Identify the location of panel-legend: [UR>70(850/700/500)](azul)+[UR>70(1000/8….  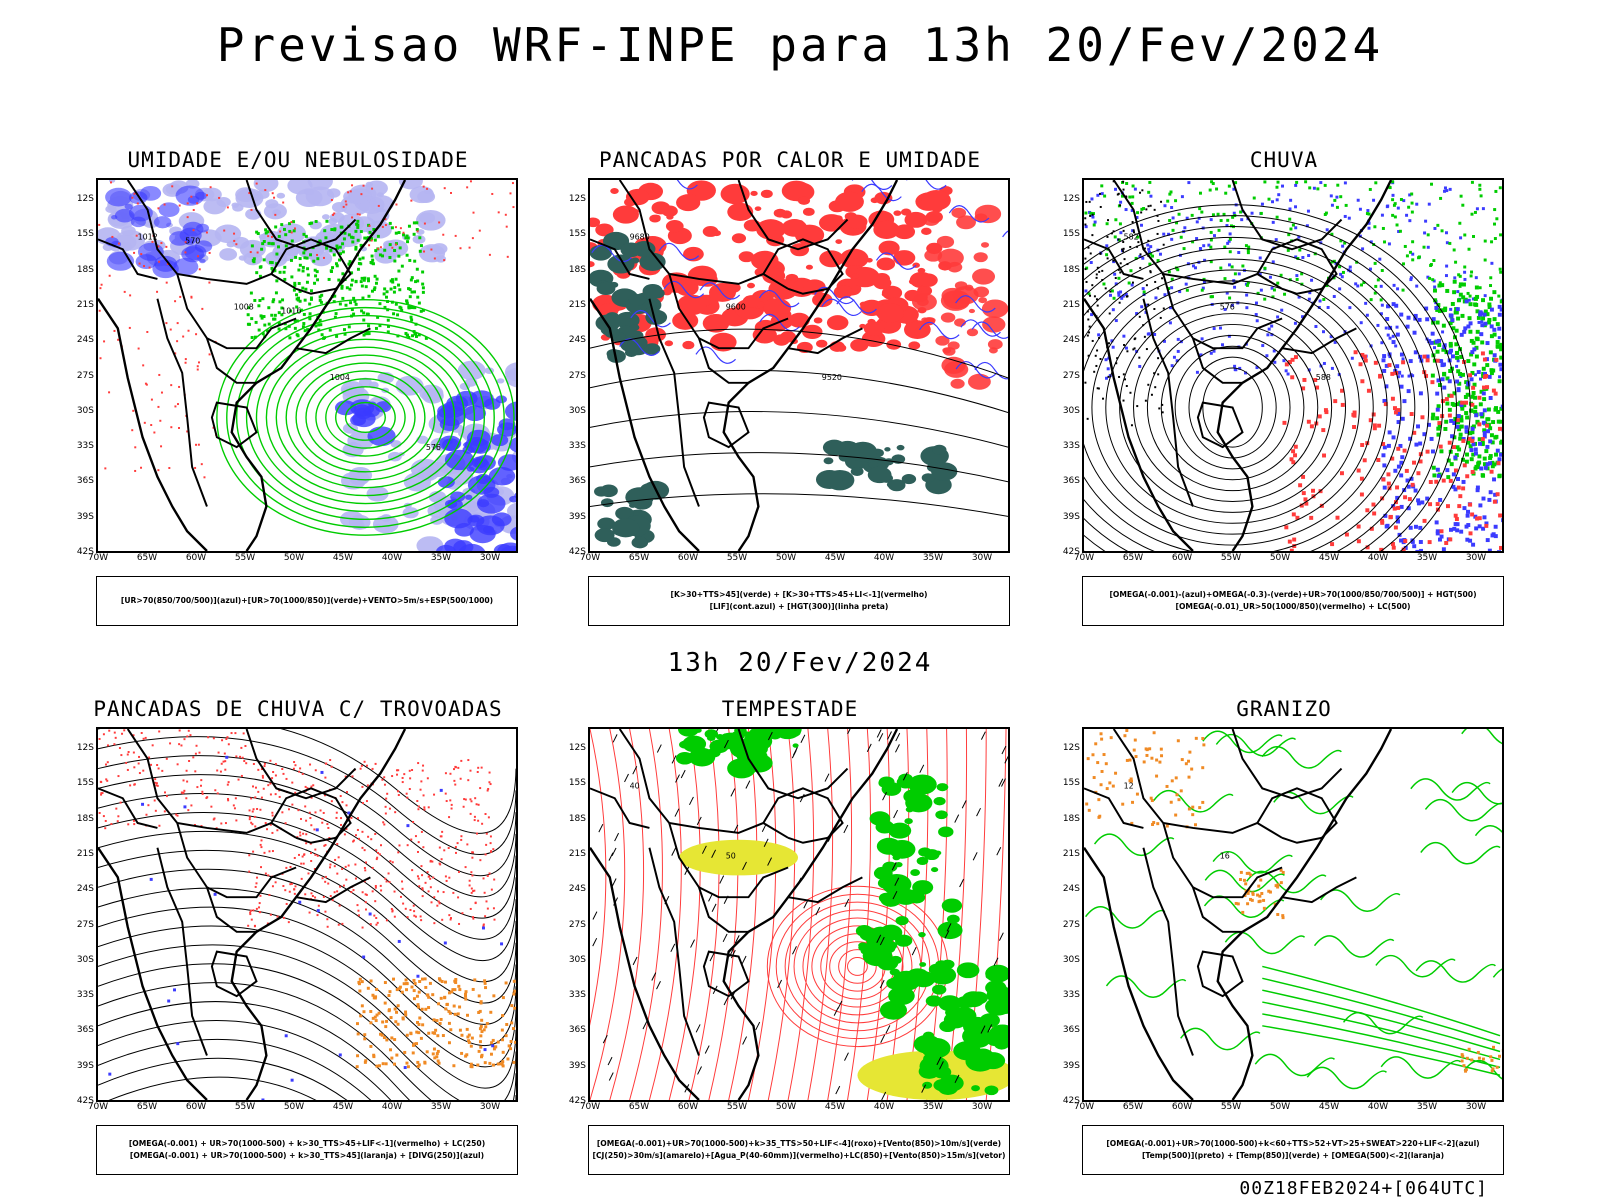
(307, 601).